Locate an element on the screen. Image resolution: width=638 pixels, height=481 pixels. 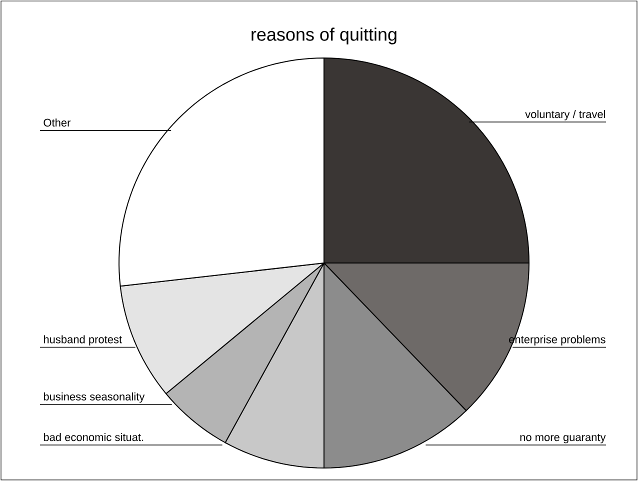
slice-label: bad economic situat. is located at coordinates (94, 437).